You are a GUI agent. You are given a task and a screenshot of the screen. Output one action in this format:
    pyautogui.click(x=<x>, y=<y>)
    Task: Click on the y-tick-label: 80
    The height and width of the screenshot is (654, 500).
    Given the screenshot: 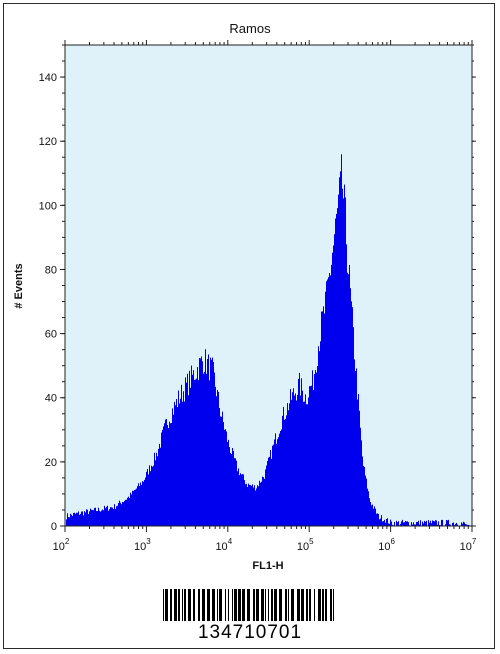 What is the action you would take?
    pyautogui.click(x=51, y=270)
    